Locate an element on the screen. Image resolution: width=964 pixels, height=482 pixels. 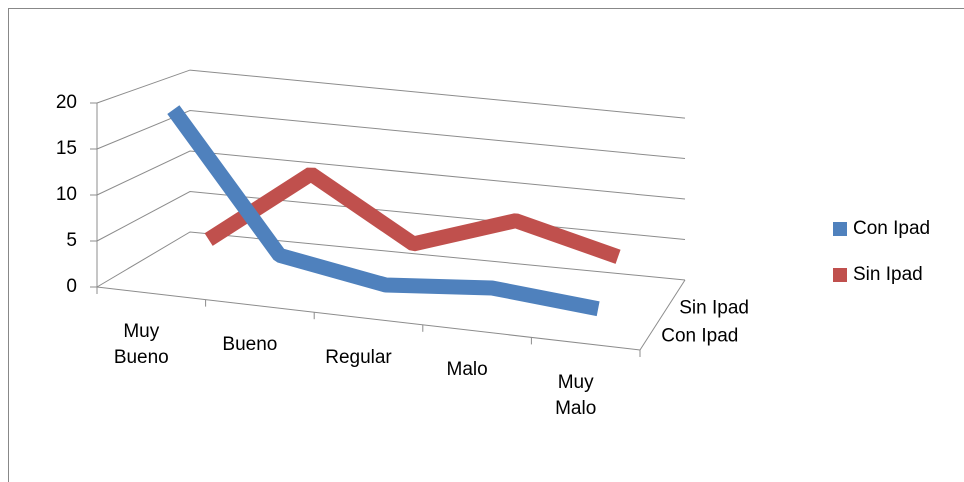
depth-label: Sin Ipad is located at coordinates (714, 308).